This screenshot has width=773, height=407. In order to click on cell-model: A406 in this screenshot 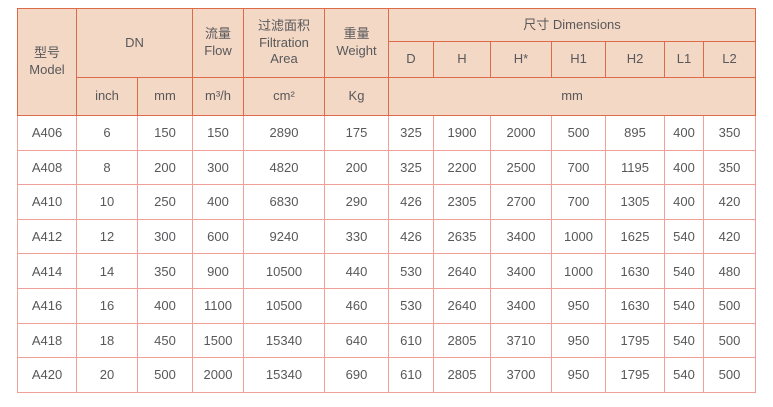, I will do `click(47, 133)`.